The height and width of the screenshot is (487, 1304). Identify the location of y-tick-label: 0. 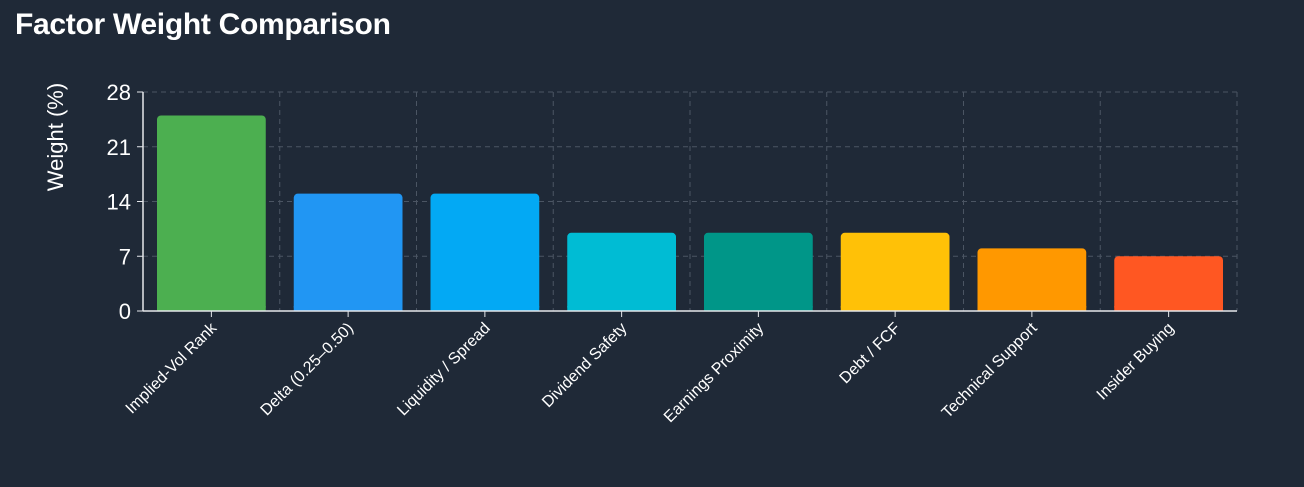
(125, 311).